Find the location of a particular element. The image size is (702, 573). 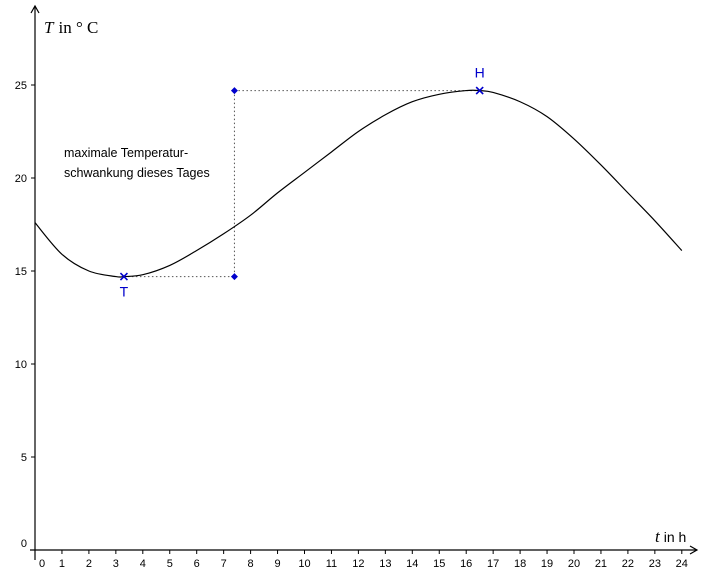

x-tick-label: 9 is located at coordinates (277, 564).